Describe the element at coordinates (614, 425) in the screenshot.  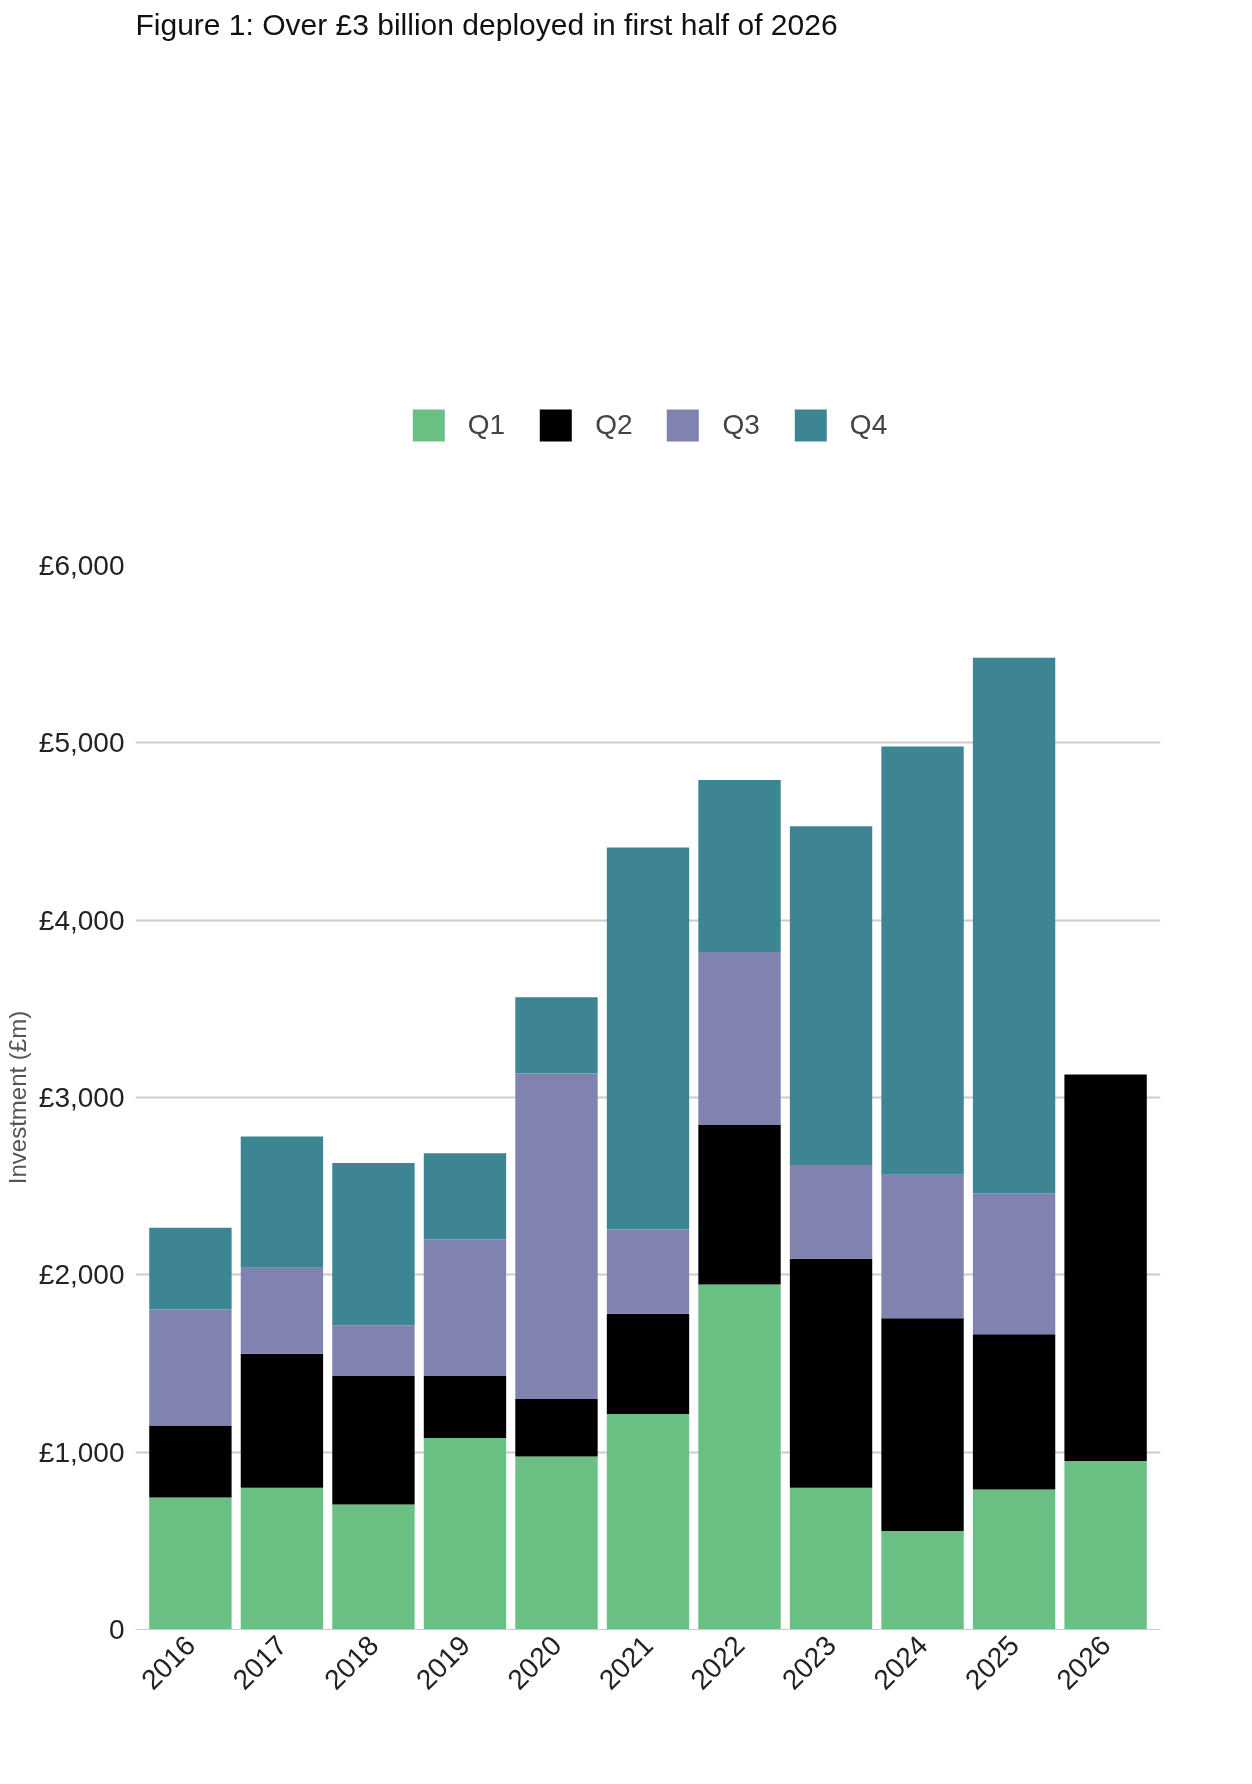
I see `legend-label: Q2` at that location.